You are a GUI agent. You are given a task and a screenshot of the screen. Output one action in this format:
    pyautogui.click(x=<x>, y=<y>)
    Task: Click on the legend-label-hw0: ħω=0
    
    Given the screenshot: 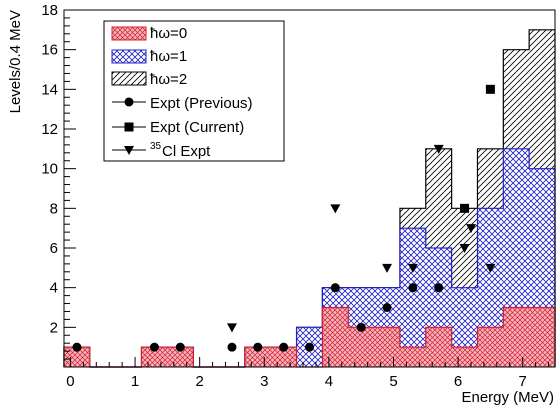 What is the action you would take?
    pyautogui.click(x=168, y=33)
    